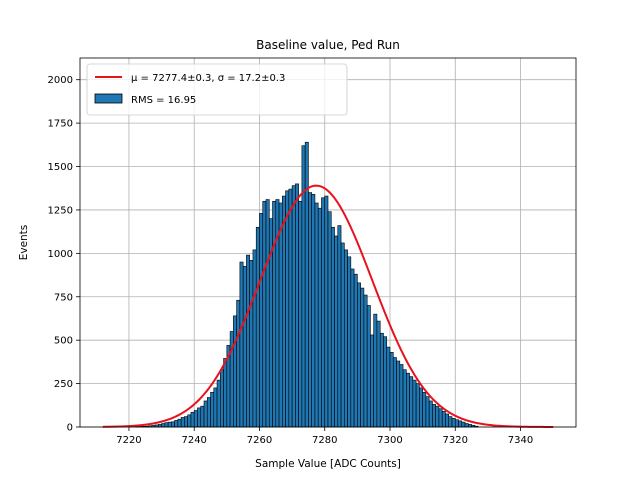  I want to click on legend-fit-label: μ = 7277.4±0.3, σ = 17.2±0.3, so click(208, 78).